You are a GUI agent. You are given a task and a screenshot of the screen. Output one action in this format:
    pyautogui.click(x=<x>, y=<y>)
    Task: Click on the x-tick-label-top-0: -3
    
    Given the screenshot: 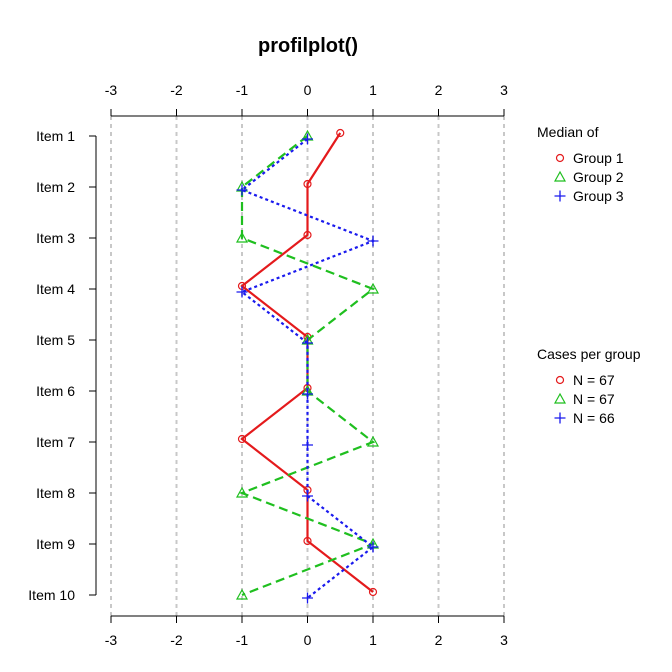 What is the action you would take?
    pyautogui.click(x=111, y=90)
    